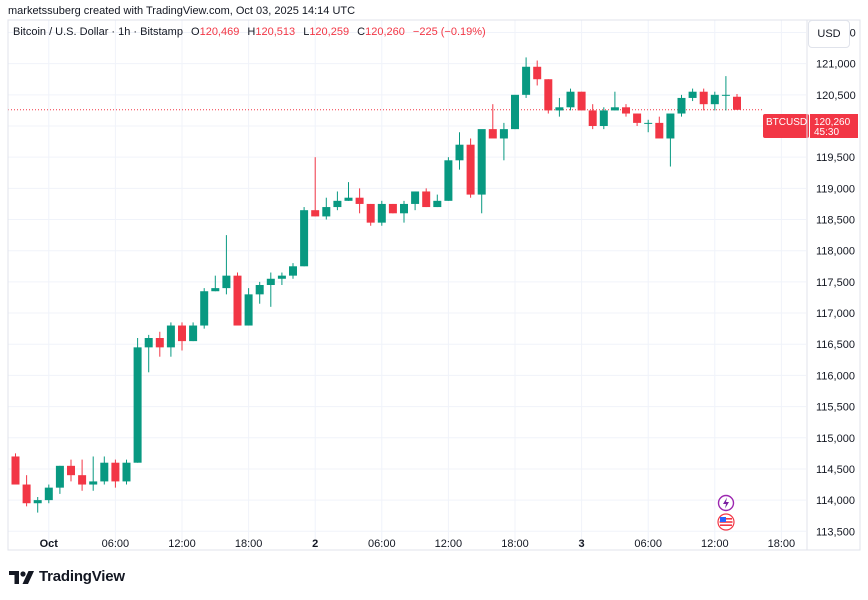 This screenshot has height=600, width=868. What do you see at coordinates (726, 503) in the screenshot?
I see `event-marker-icon` at bounding box center [726, 503].